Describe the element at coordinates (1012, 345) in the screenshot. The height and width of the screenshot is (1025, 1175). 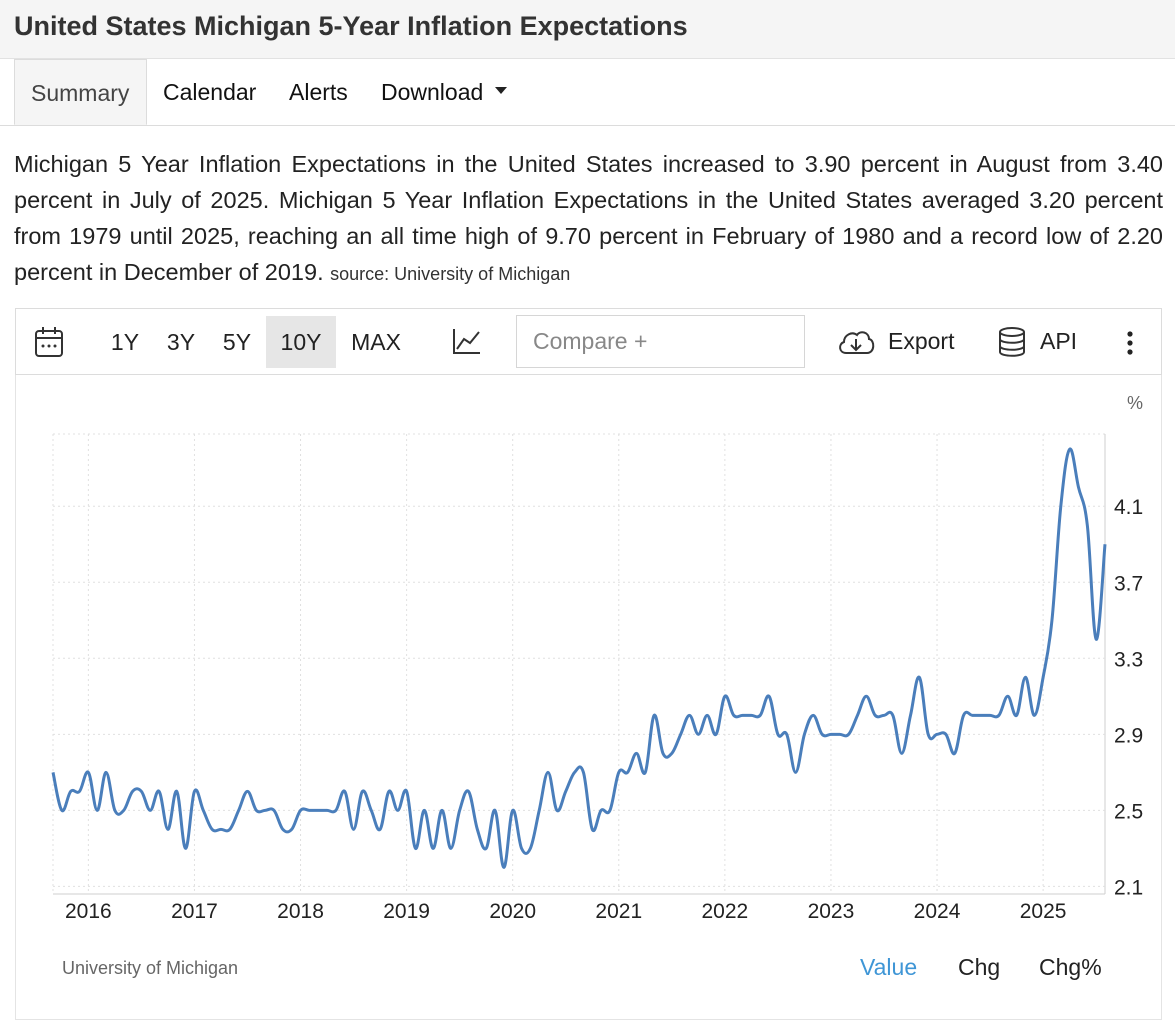
I see `database-icon` at that location.